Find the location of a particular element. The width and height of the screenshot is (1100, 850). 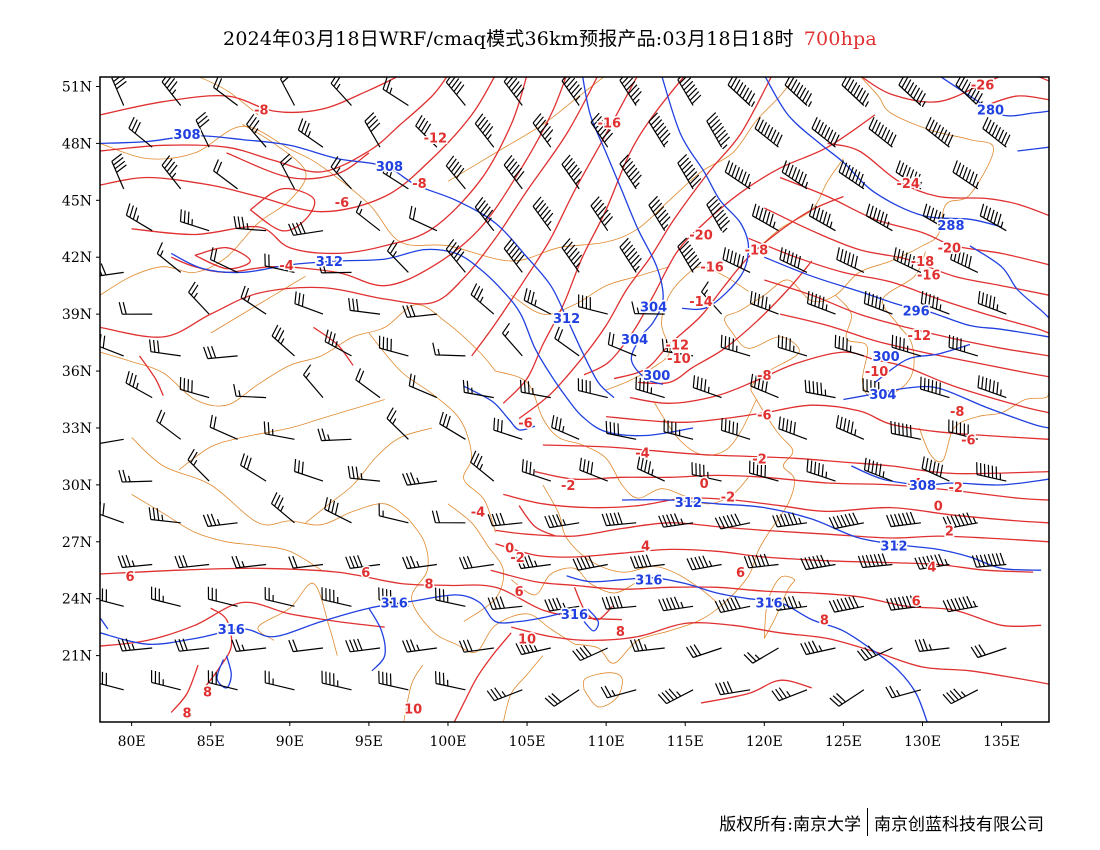

lat-tick-label: 51N is located at coordinates (77, 87).